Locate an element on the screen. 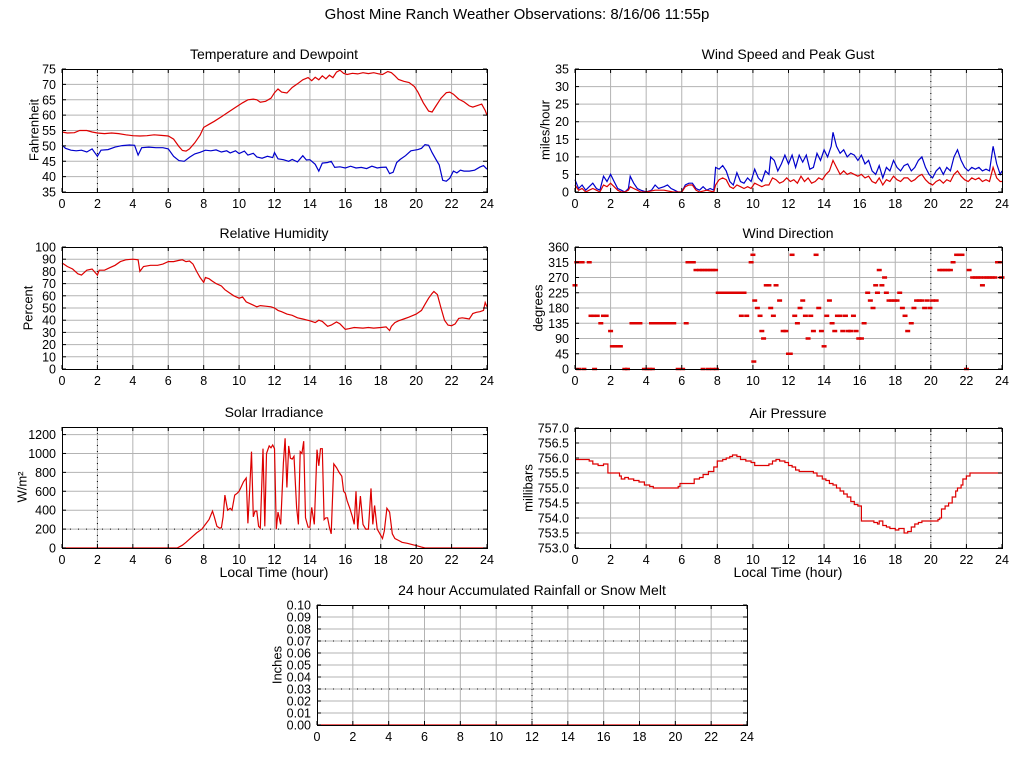 The width and height of the screenshot is (1024, 768). y-axis-label-rainfall: Inches is located at coordinates (277, 665).